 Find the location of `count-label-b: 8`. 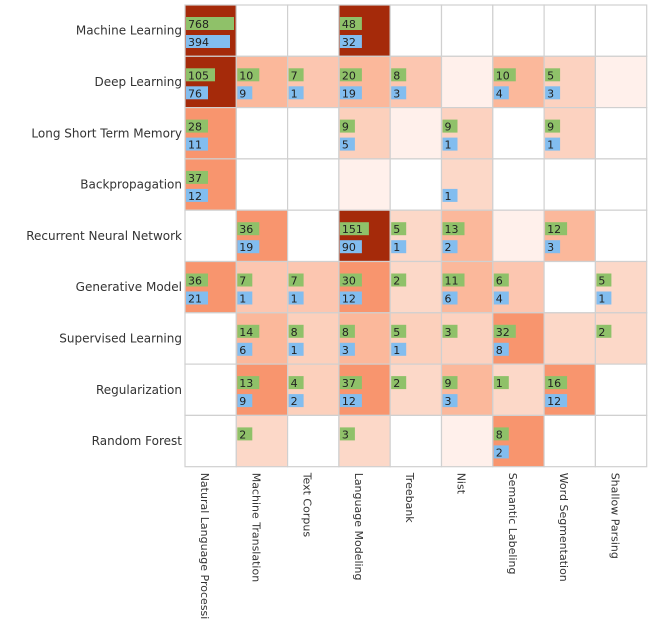

count-label-b: 8 is located at coordinates (499, 350).